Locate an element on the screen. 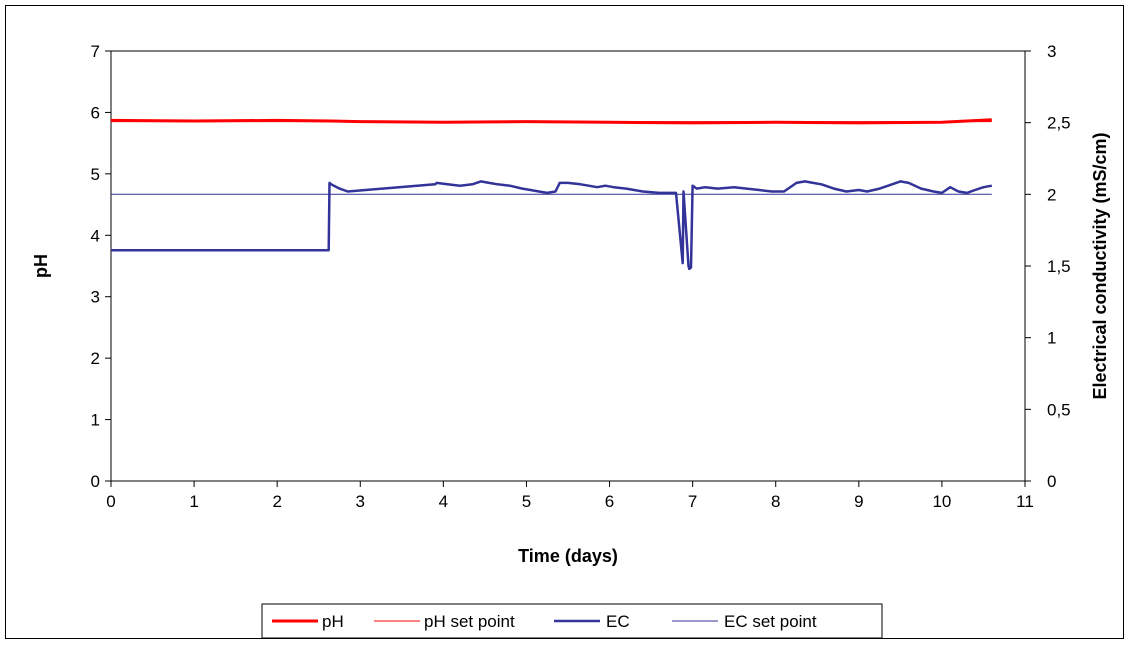 This screenshot has height=645, width=1129. y2-tick-label: 0 is located at coordinates (1051, 481).